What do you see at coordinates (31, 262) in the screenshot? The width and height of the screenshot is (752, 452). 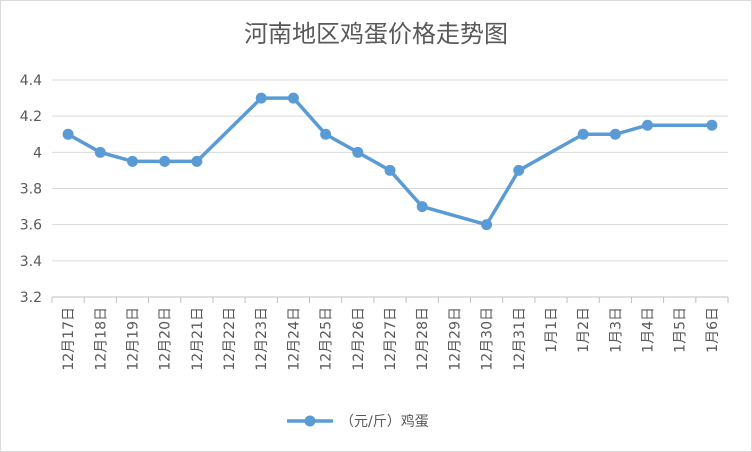 I see `y-tick-label: 3.4` at bounding box center [31, 262].